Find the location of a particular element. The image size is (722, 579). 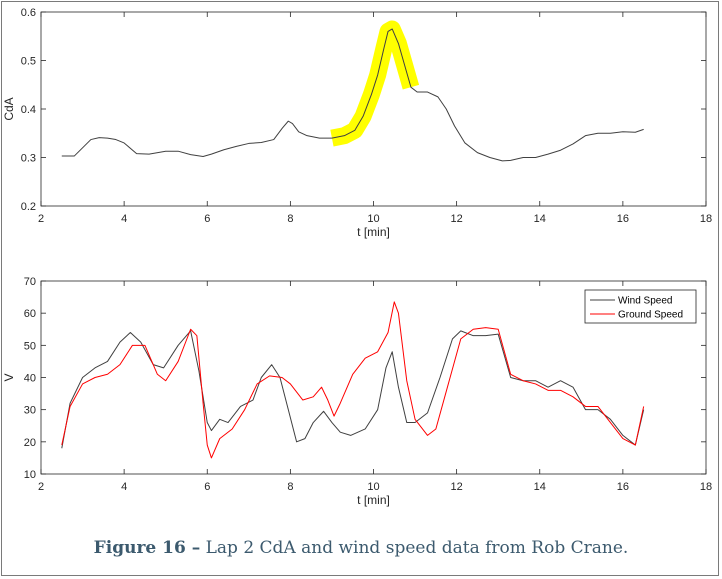

y-axis-label: CdA is located at coordinates (9, 108).